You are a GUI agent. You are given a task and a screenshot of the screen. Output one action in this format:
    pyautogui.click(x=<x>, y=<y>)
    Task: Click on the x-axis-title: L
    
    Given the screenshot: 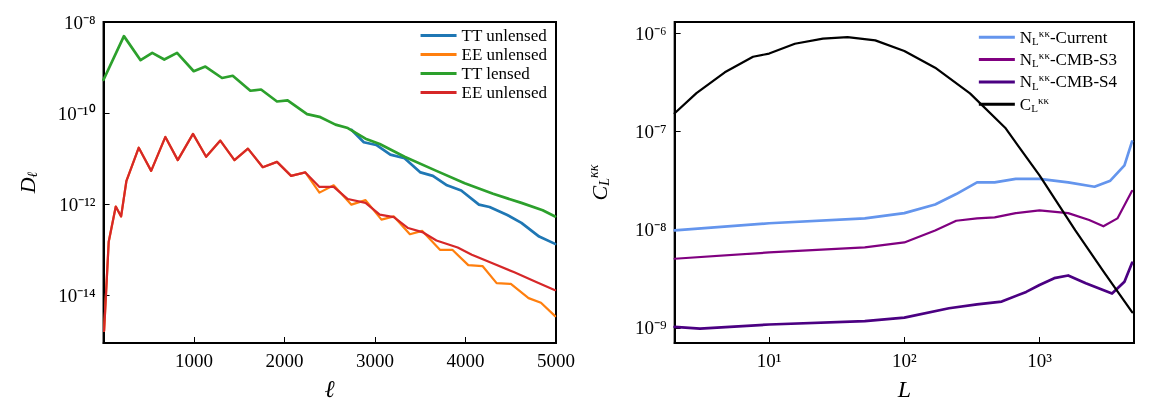 What is the action you would take?
    pyautogui.click(x=903, y=389)
    